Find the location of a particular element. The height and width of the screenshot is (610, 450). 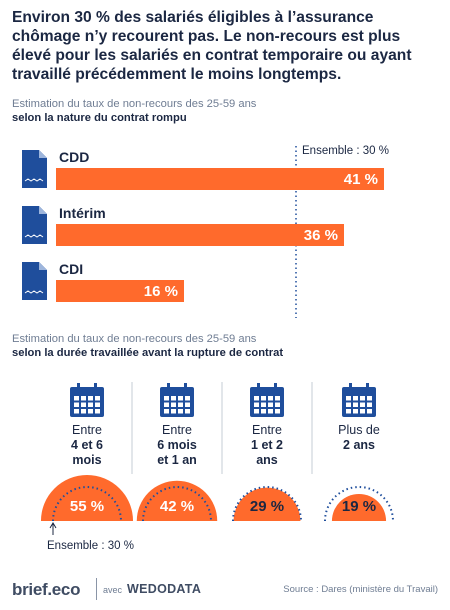

bar-chart-subtitle-strong: selon la nature du contrat rompu is located at coordinates (99, 118).